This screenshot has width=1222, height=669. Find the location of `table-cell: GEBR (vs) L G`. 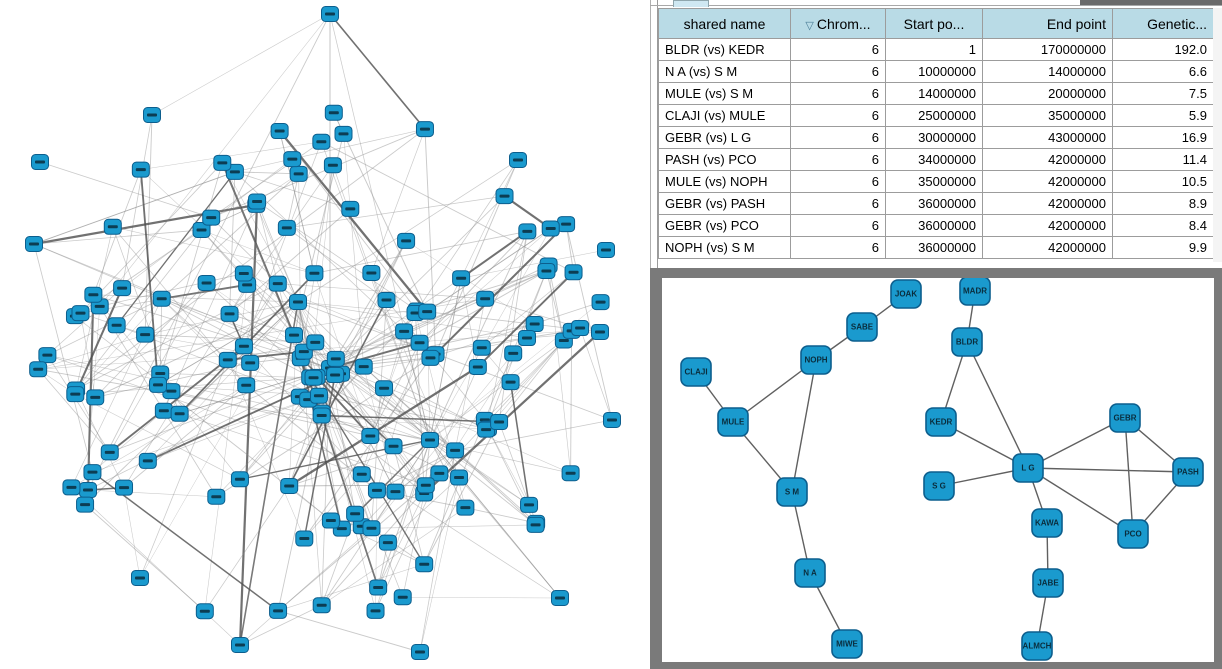

table-cell: GEBR (vs) L G is located at coordinates (724, 137).